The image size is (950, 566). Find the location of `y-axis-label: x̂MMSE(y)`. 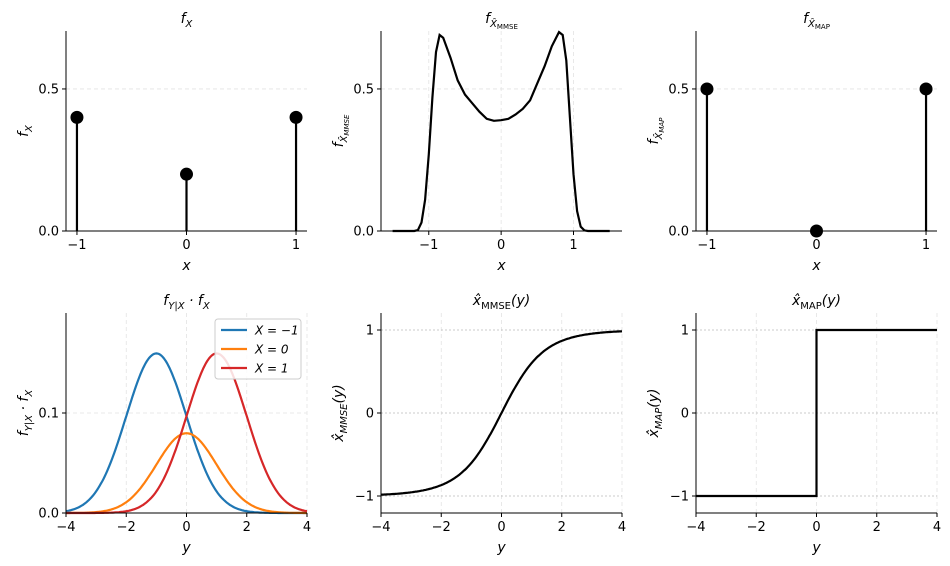

y-axis-label: x̂MMSE(y) is located at coordinates (340, 413).